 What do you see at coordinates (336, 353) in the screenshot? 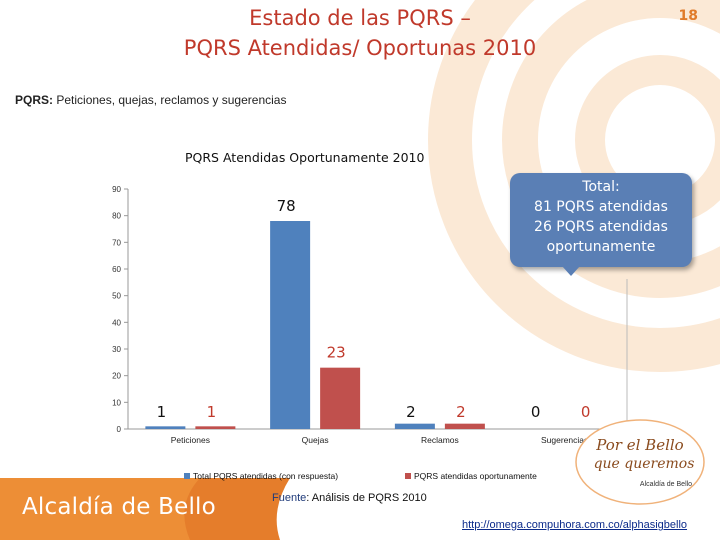
I see `data-label-oportunas-quejas: 23` at bounding box center [336, 353].